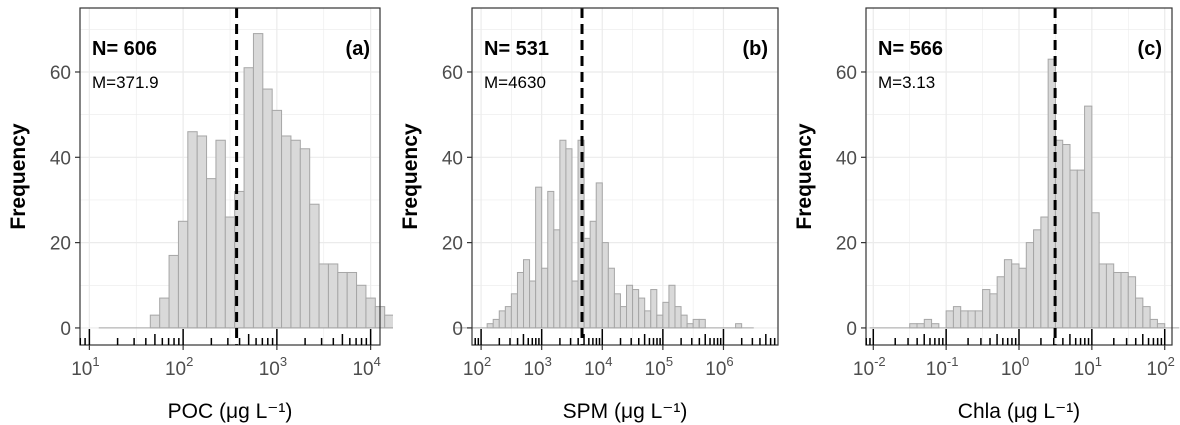  I want to click on panel-label: (a), so click(358, 49).